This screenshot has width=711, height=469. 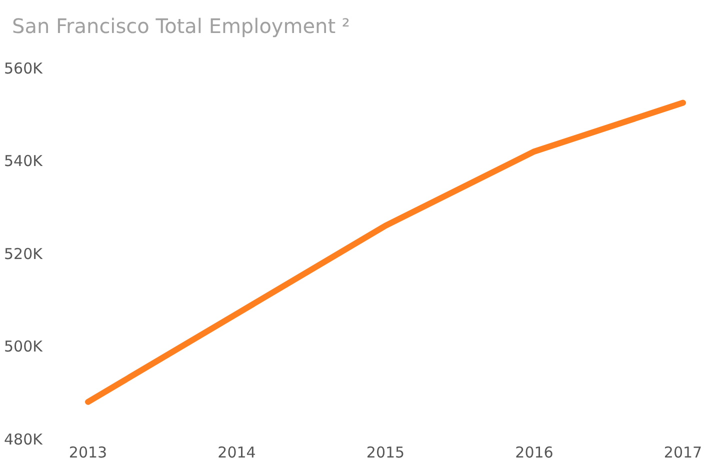 I want to click on y-tick-label: 540K, so click(x=24, y=161).